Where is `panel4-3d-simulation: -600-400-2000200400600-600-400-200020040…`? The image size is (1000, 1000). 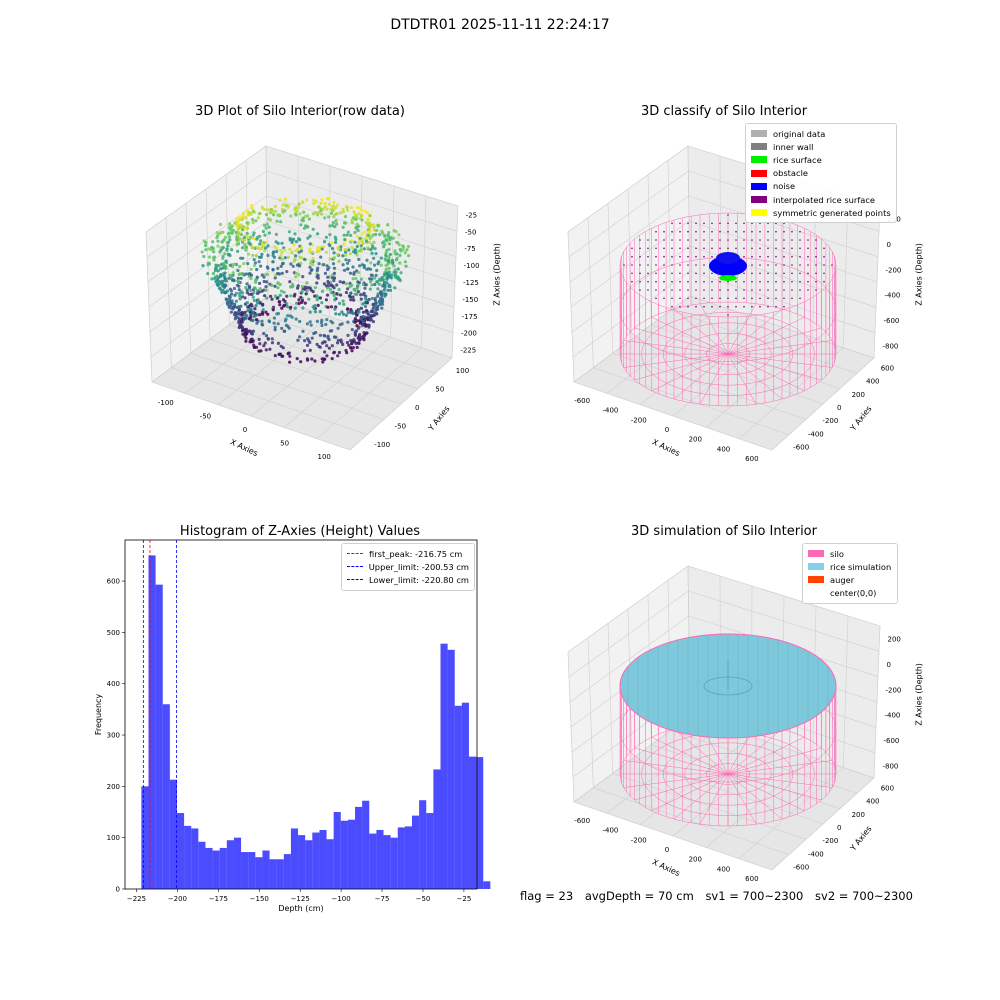
panel4-3d-simulation: -600-400-2000200400600-600-400-200020040… is located at coordinates (745, 724).